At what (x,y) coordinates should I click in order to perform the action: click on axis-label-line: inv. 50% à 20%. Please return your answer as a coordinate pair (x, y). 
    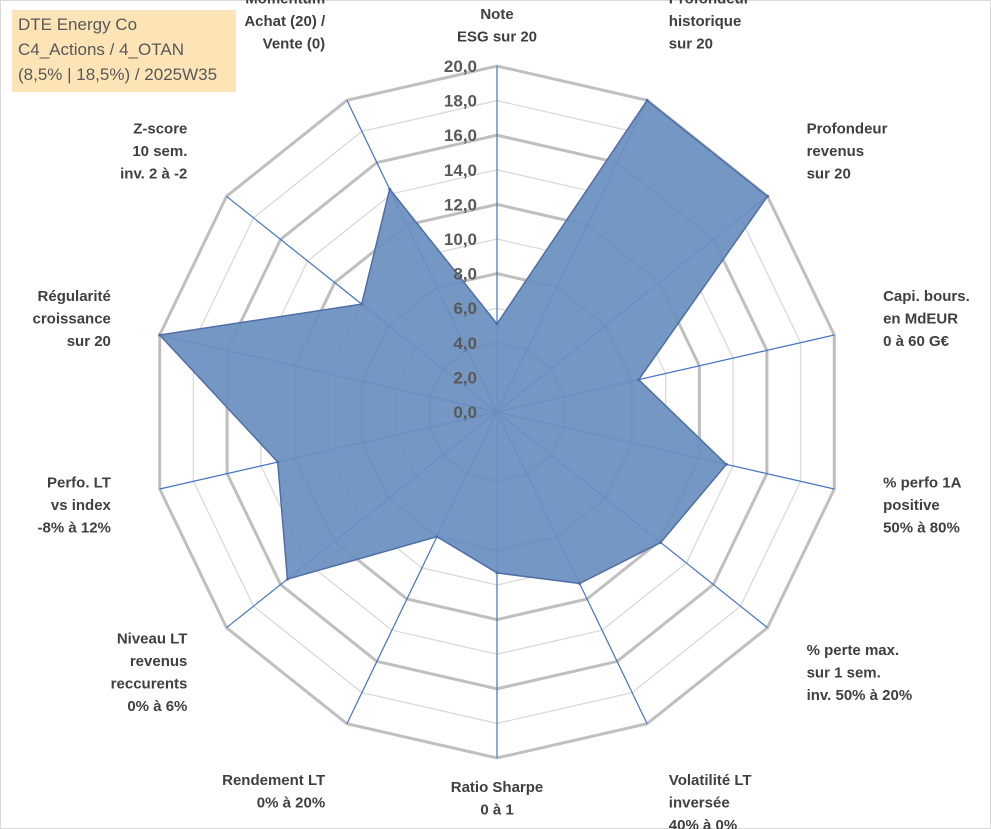
    Looking at the image, I should click on (860, 695).